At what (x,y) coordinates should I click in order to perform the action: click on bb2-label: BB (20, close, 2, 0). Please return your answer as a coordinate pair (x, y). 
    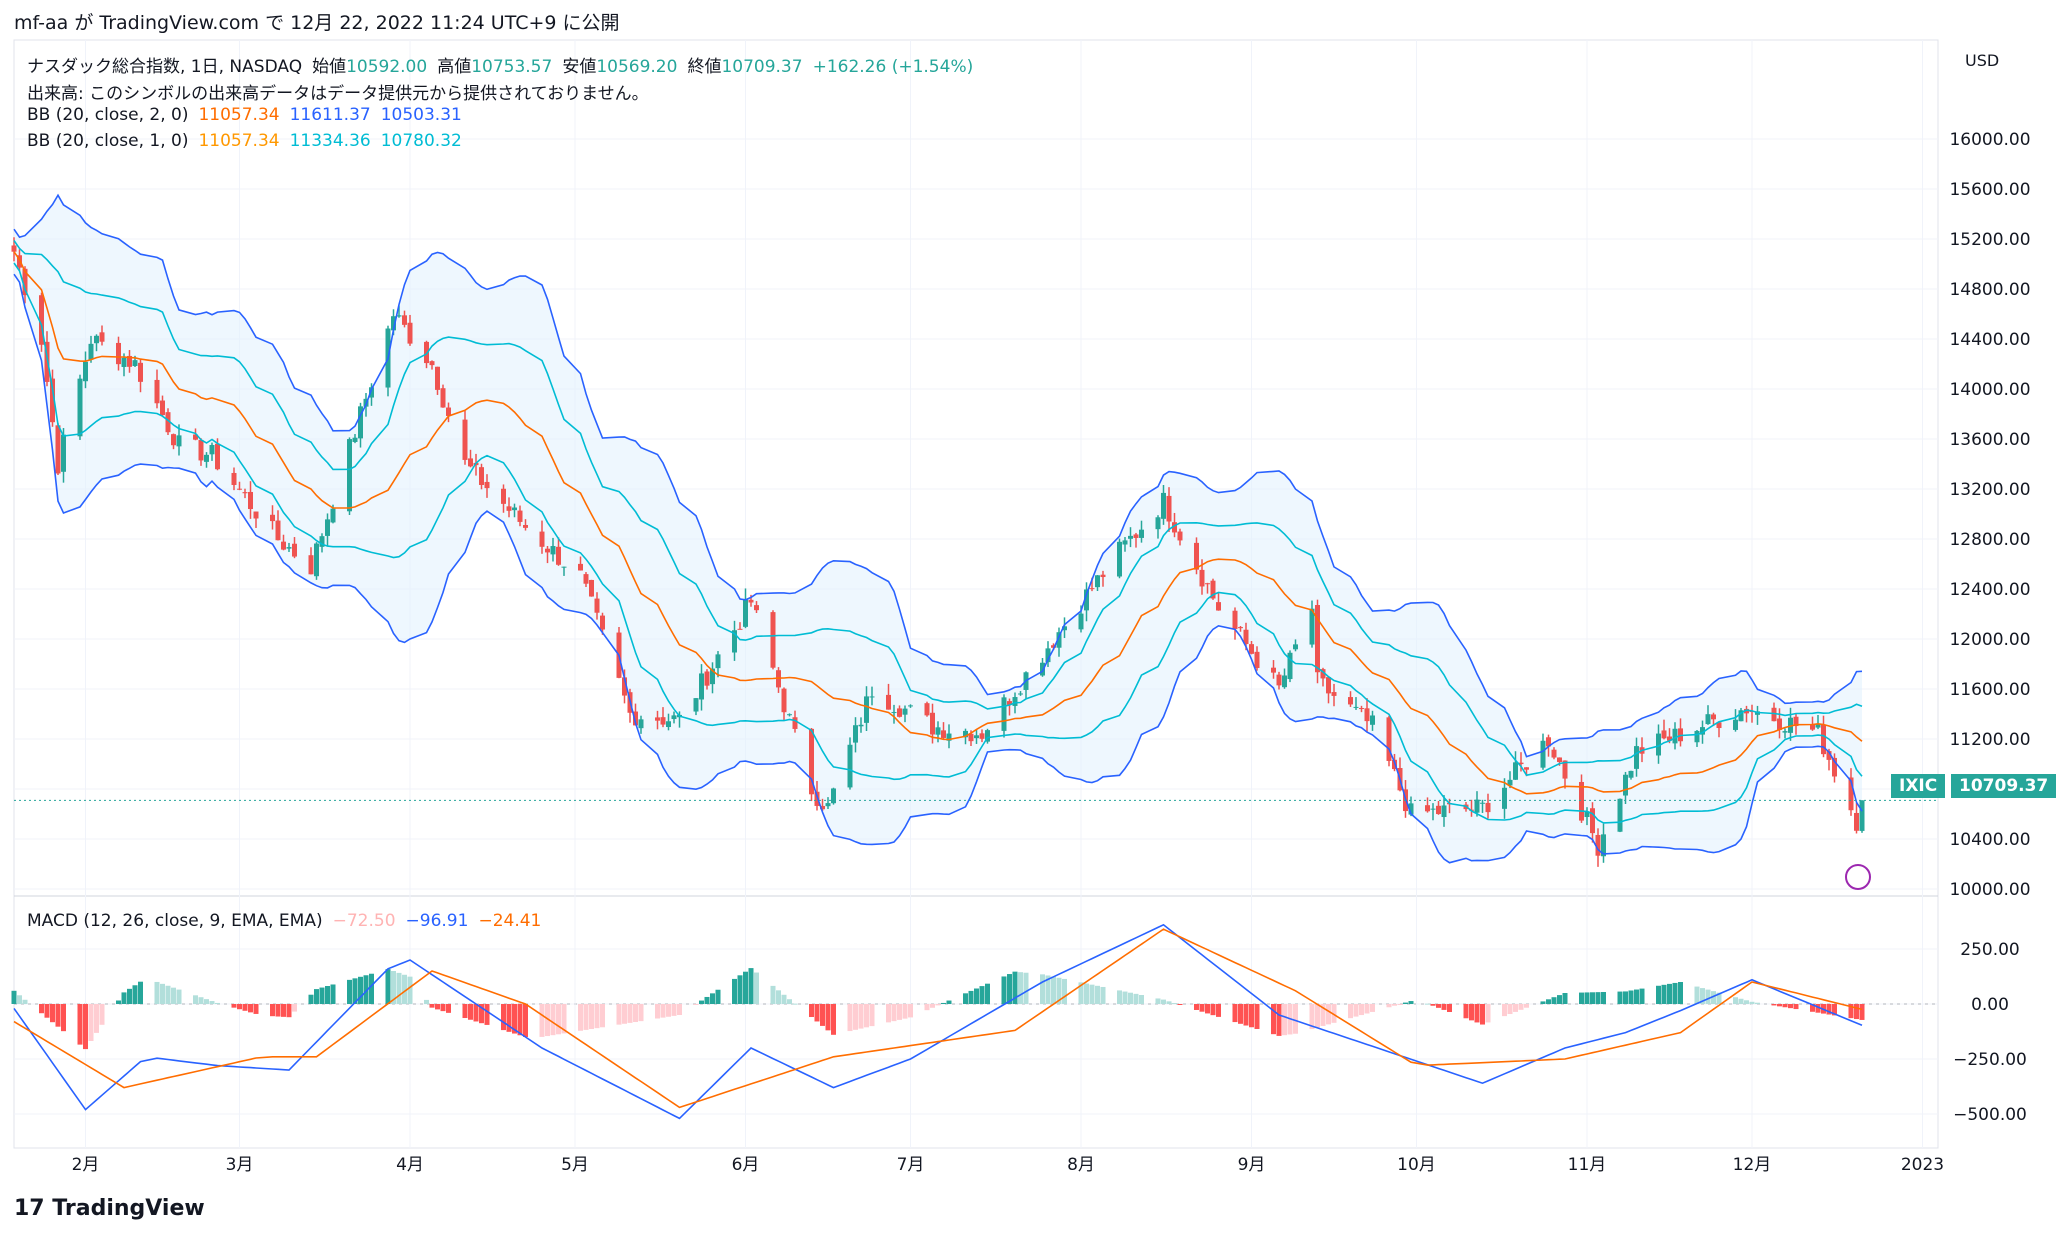
    Looking at the image, I should click on (108, 115).